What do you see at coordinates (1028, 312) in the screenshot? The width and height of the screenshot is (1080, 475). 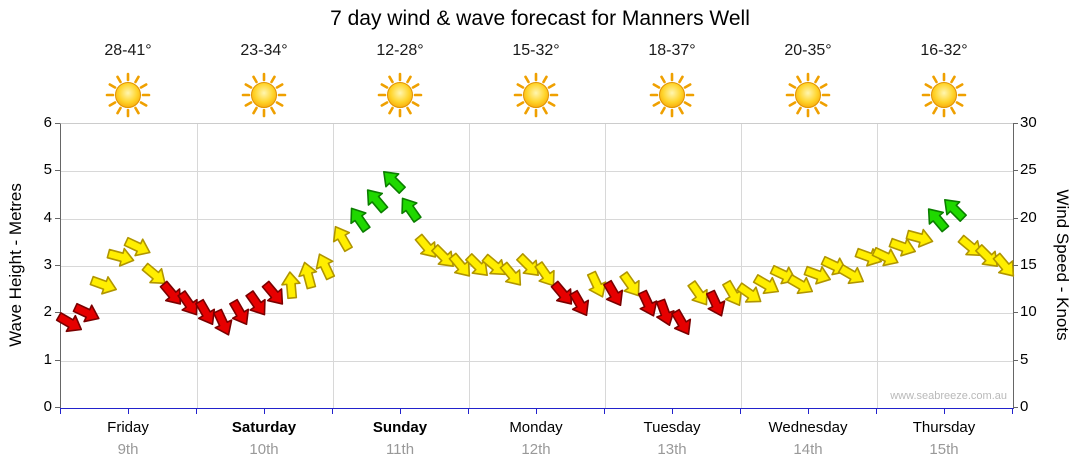 I see `right-axis-tick-label: 10` at bounding box center [1028, 312].